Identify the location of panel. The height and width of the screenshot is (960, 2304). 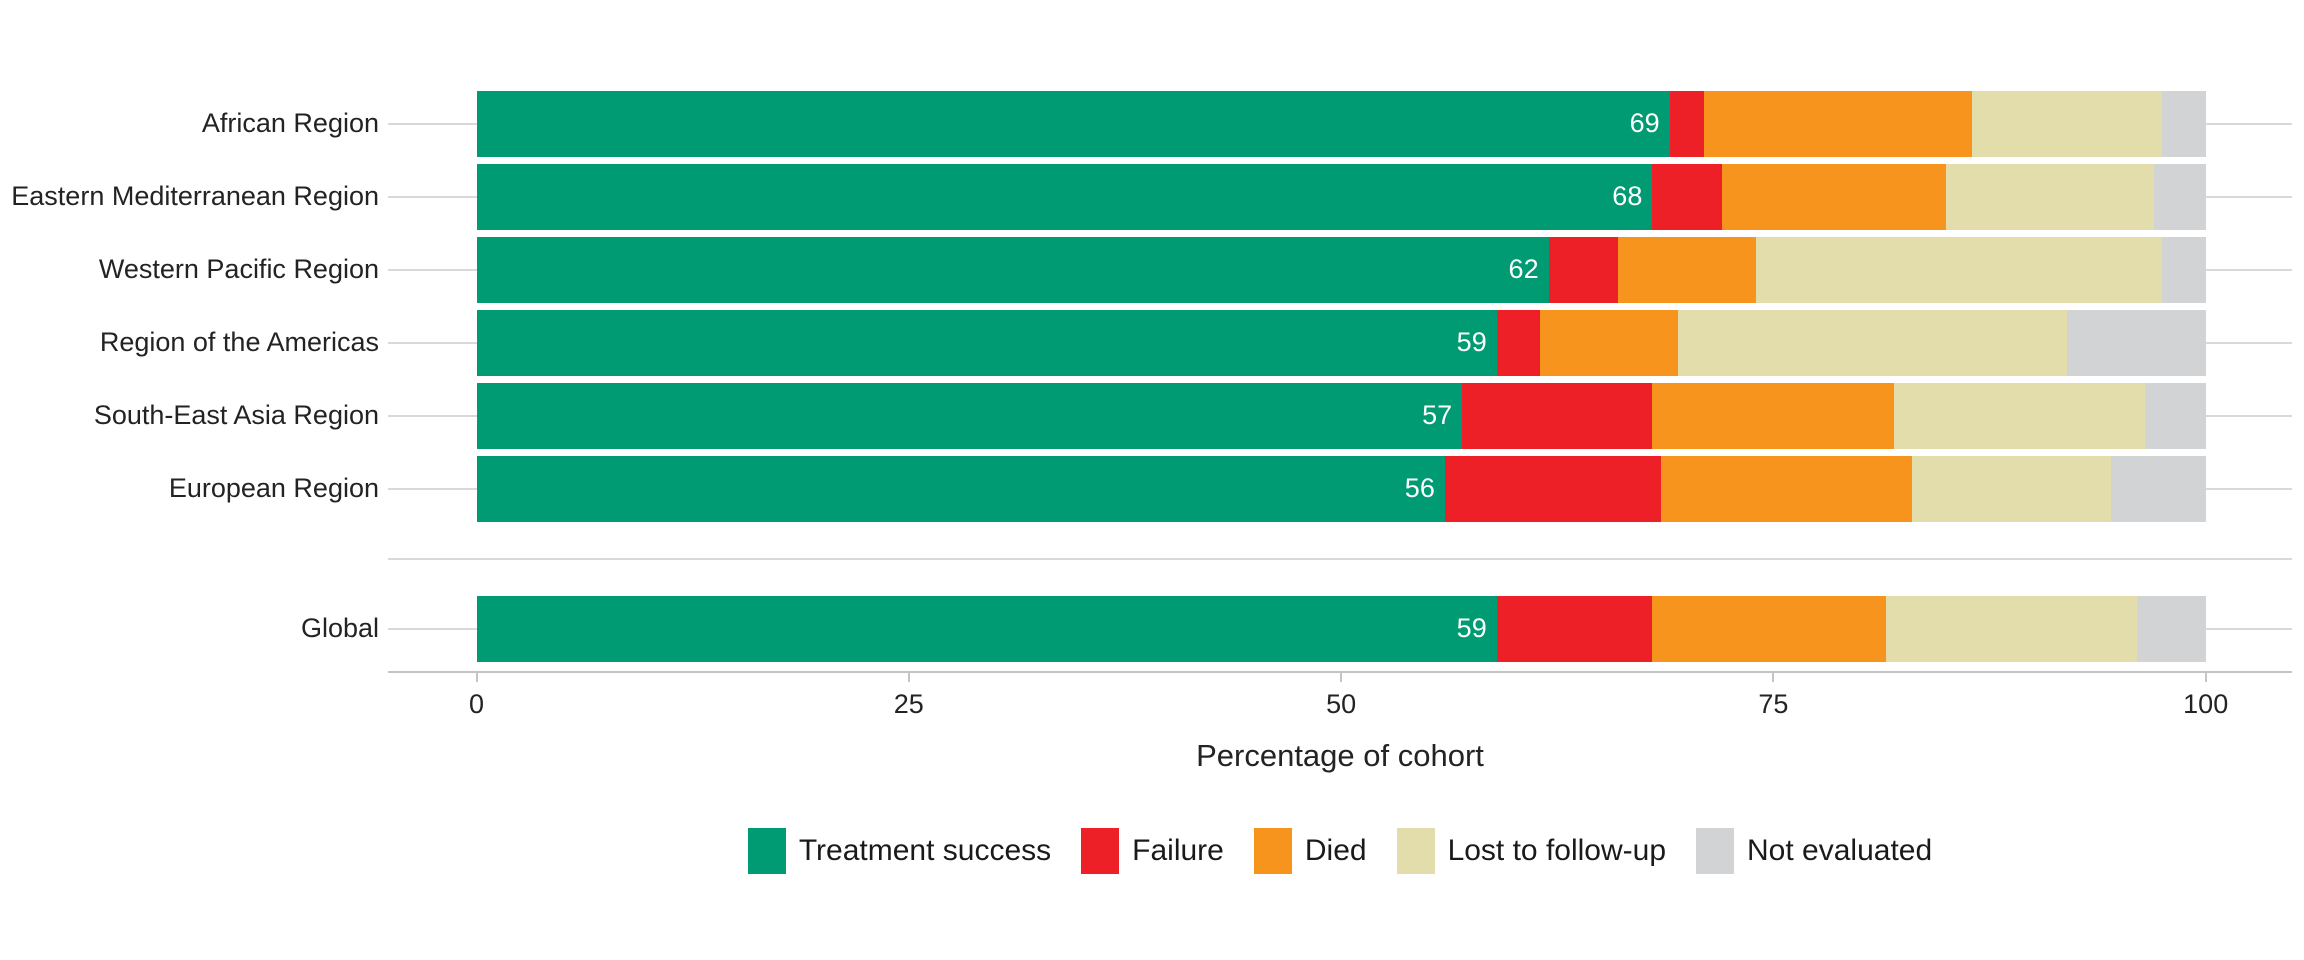
(1340, 558).